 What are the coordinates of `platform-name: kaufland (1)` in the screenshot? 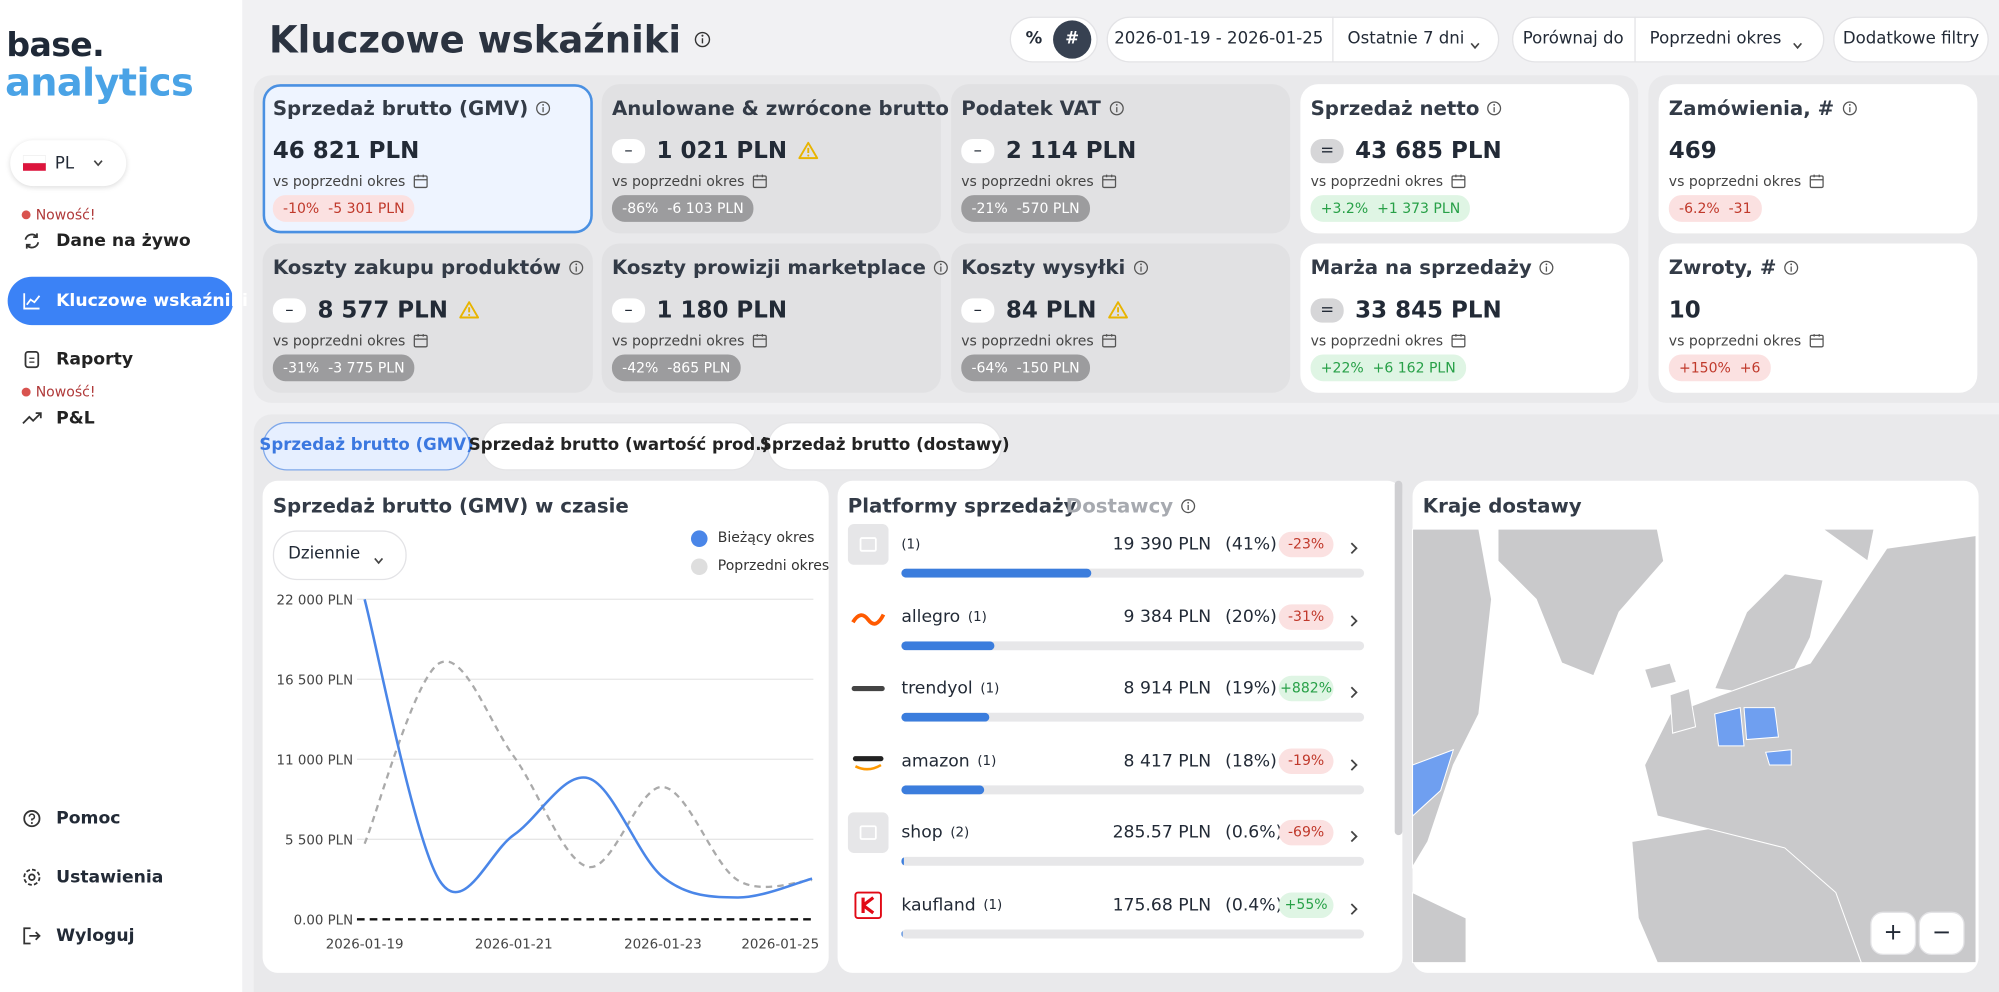 It's located at (951, 905).